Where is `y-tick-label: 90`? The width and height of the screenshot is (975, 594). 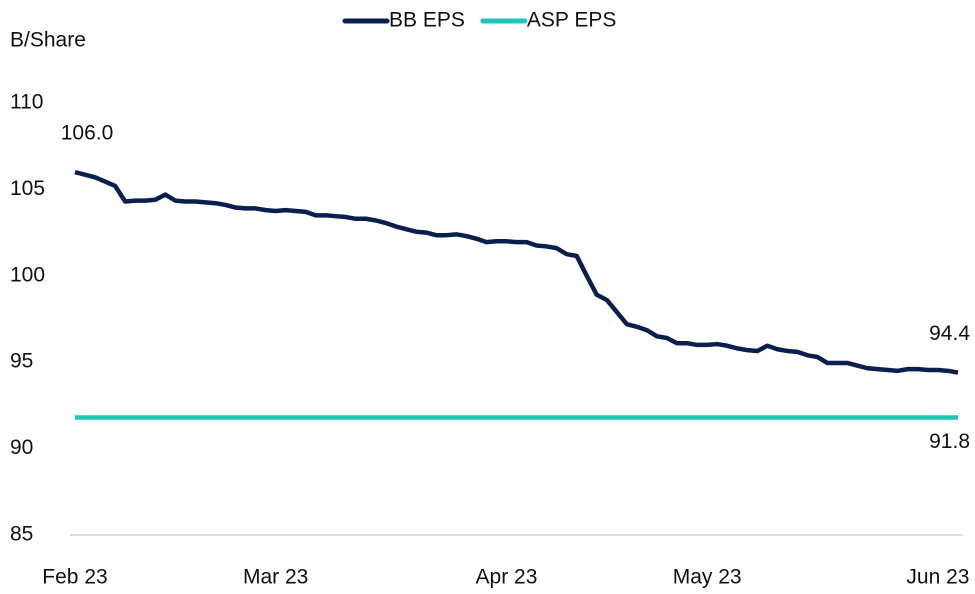
y-tick-label: 90 is located at coordinates (21, 447).